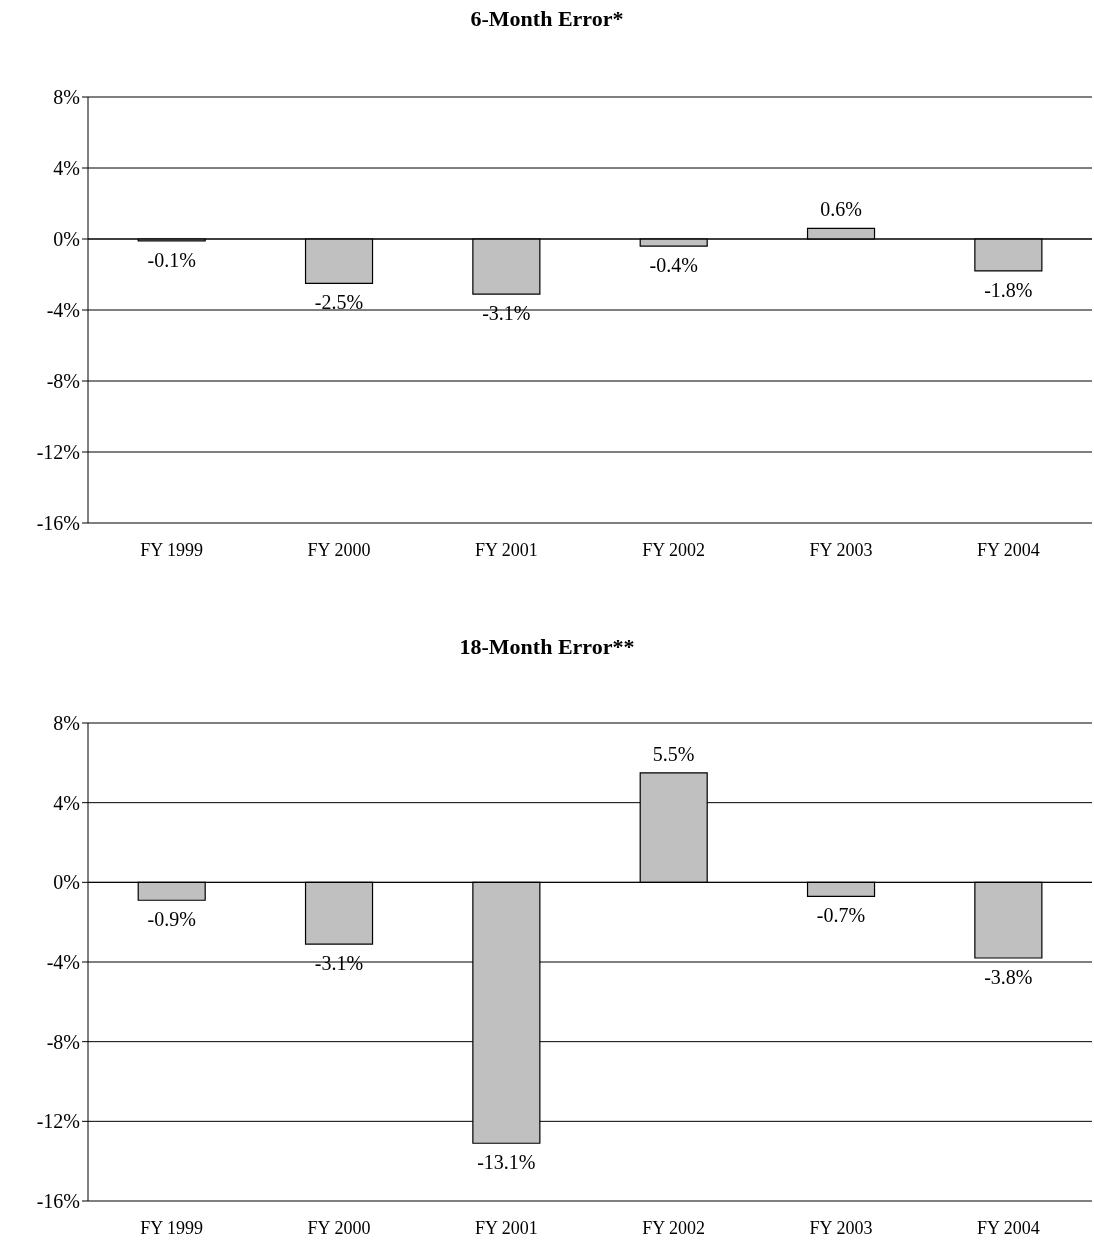 The image size is (1094, 1249). I want to click on data-label: -0.7%, so click(841, 915).